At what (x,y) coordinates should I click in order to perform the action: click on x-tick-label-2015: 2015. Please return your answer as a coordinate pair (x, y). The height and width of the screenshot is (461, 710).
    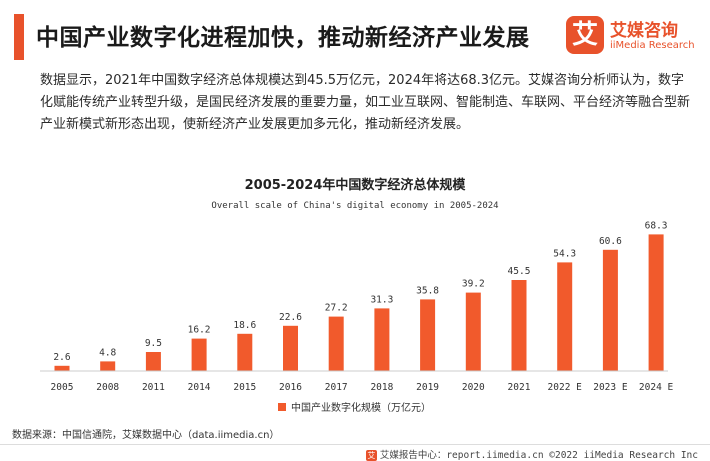
    Looking at the image, I should click on (244, 387).